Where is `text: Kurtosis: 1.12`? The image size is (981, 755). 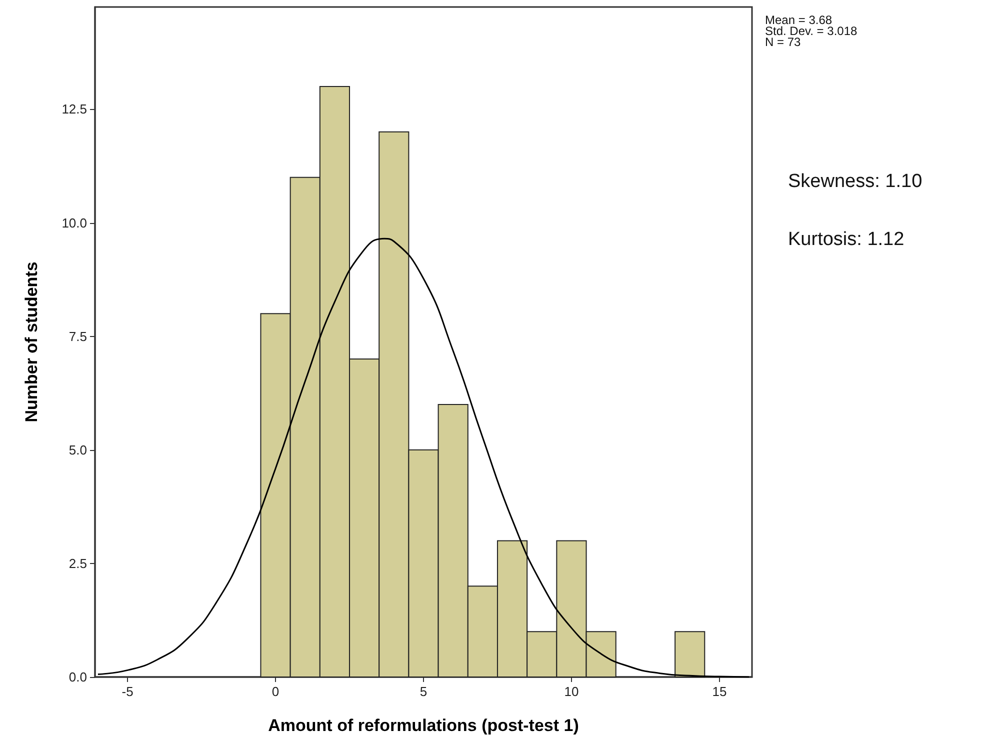
text: Kurtosis: 1.12 is located at coordinates (846, 239).